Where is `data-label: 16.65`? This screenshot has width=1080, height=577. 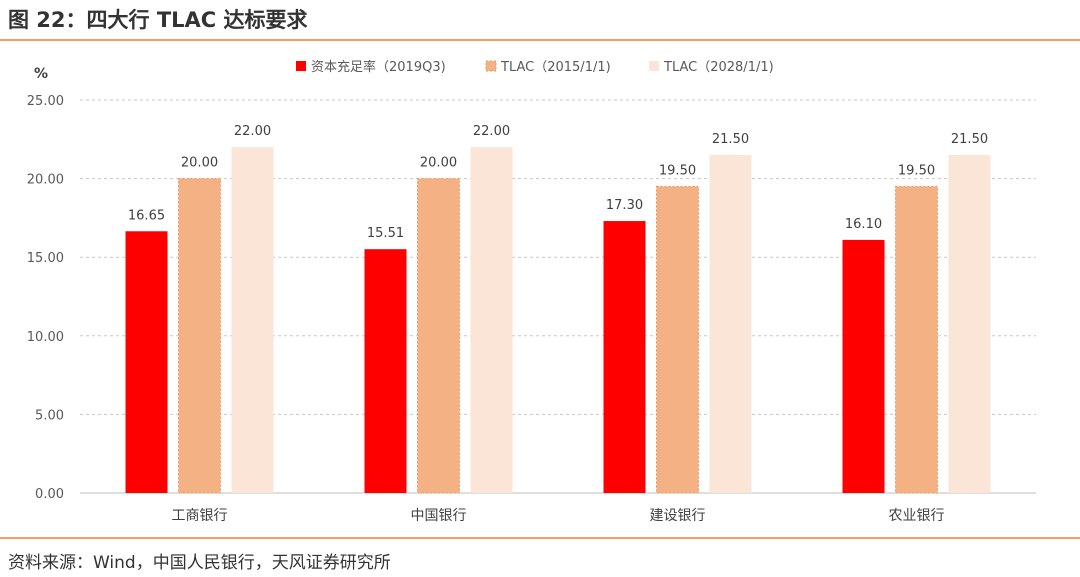 data-label: 16.65 is located at coordinates (146, 215).